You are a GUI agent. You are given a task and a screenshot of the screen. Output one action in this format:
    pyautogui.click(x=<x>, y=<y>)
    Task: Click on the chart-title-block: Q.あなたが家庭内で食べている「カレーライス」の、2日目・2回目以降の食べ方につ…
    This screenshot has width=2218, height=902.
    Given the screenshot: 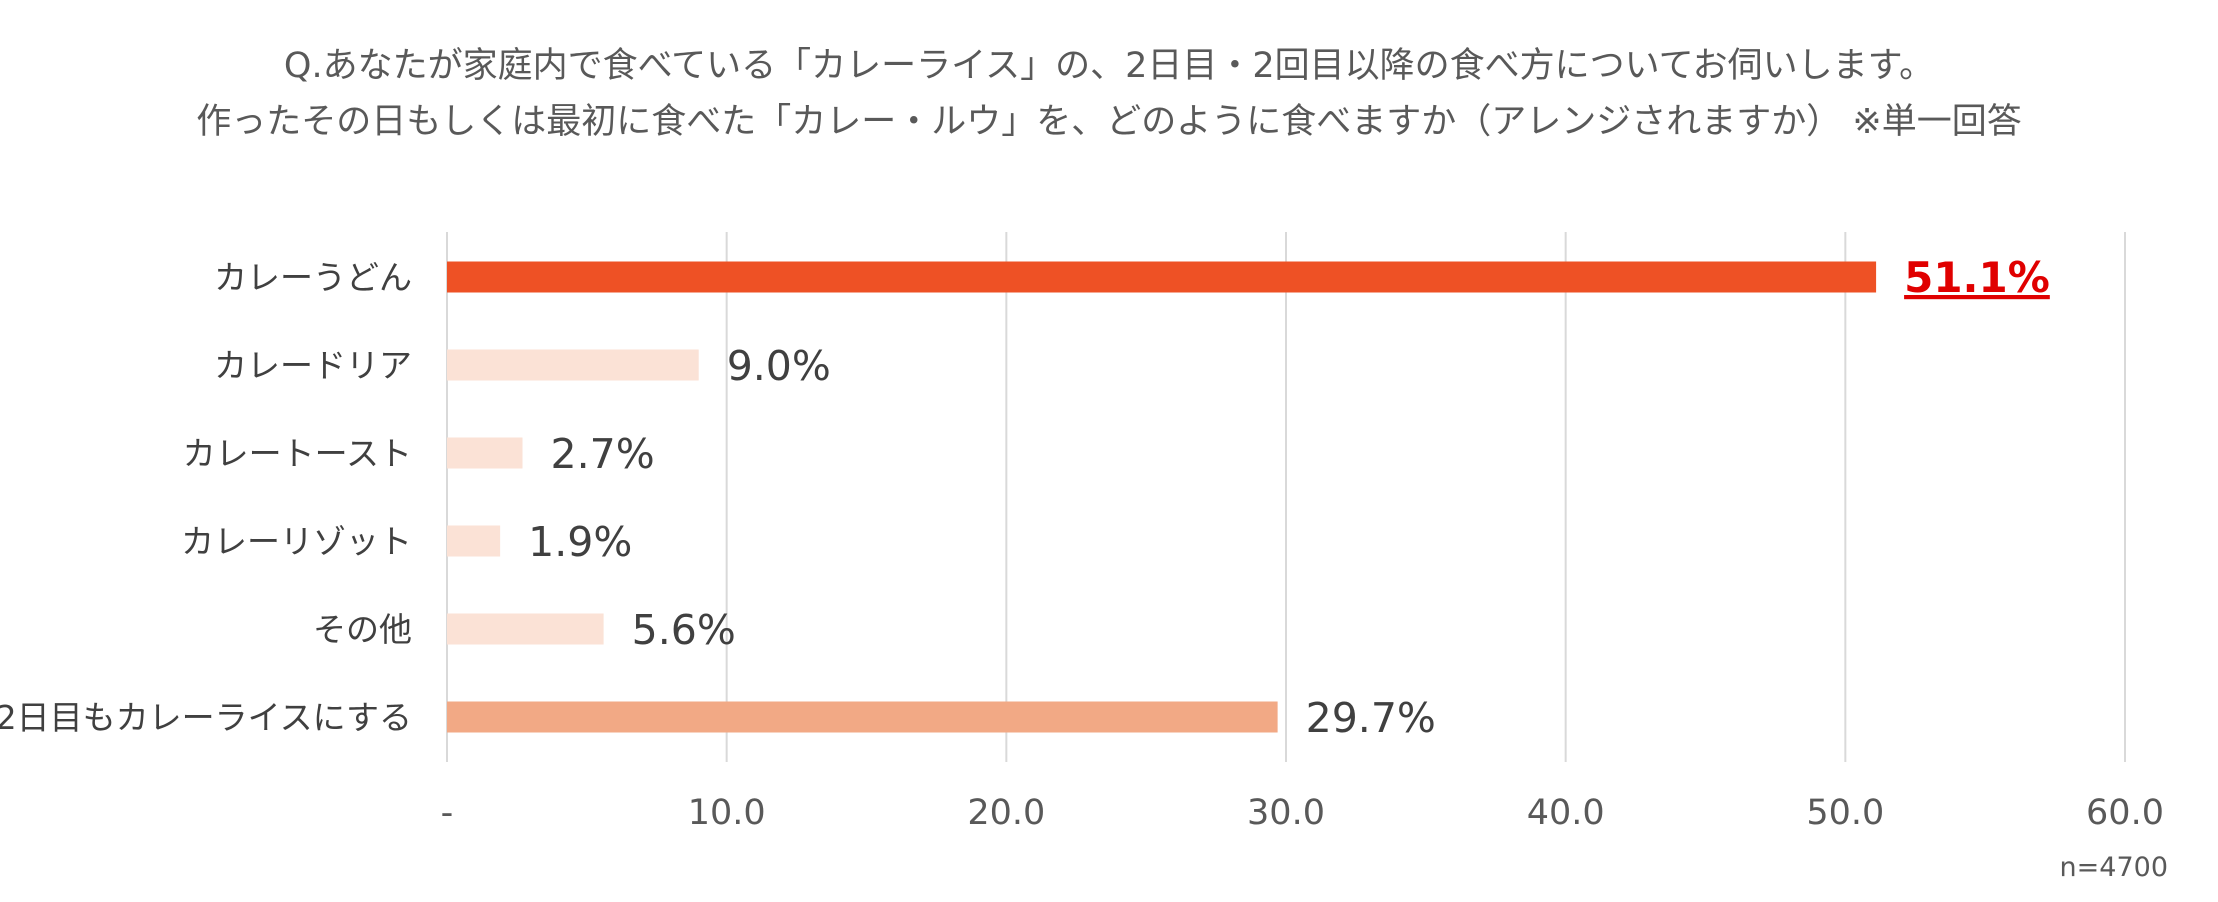 What is the action you would take?
    pyautogui.click(x=1109, y=94)
    